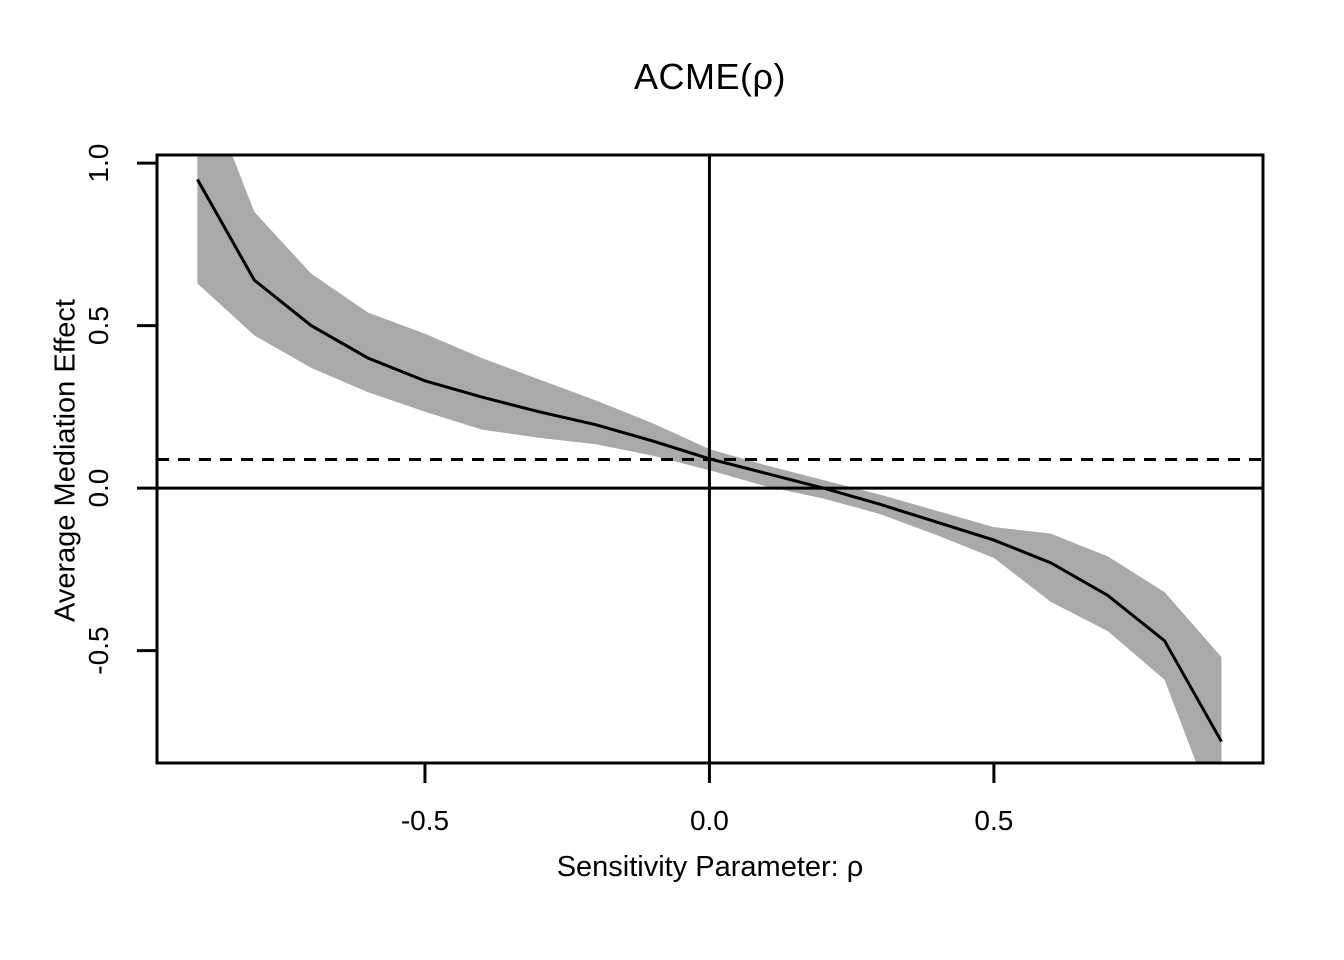 The image size is (1344, 960). I want to click on x-tick-label: -0.5, so click(425, 820).